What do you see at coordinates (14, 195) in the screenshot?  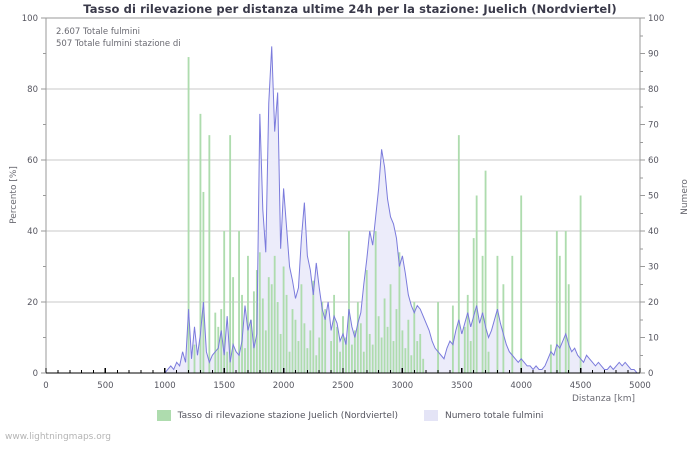 I see `y-axis-left-label: Percento [%]` at bounding box center [14, 195].